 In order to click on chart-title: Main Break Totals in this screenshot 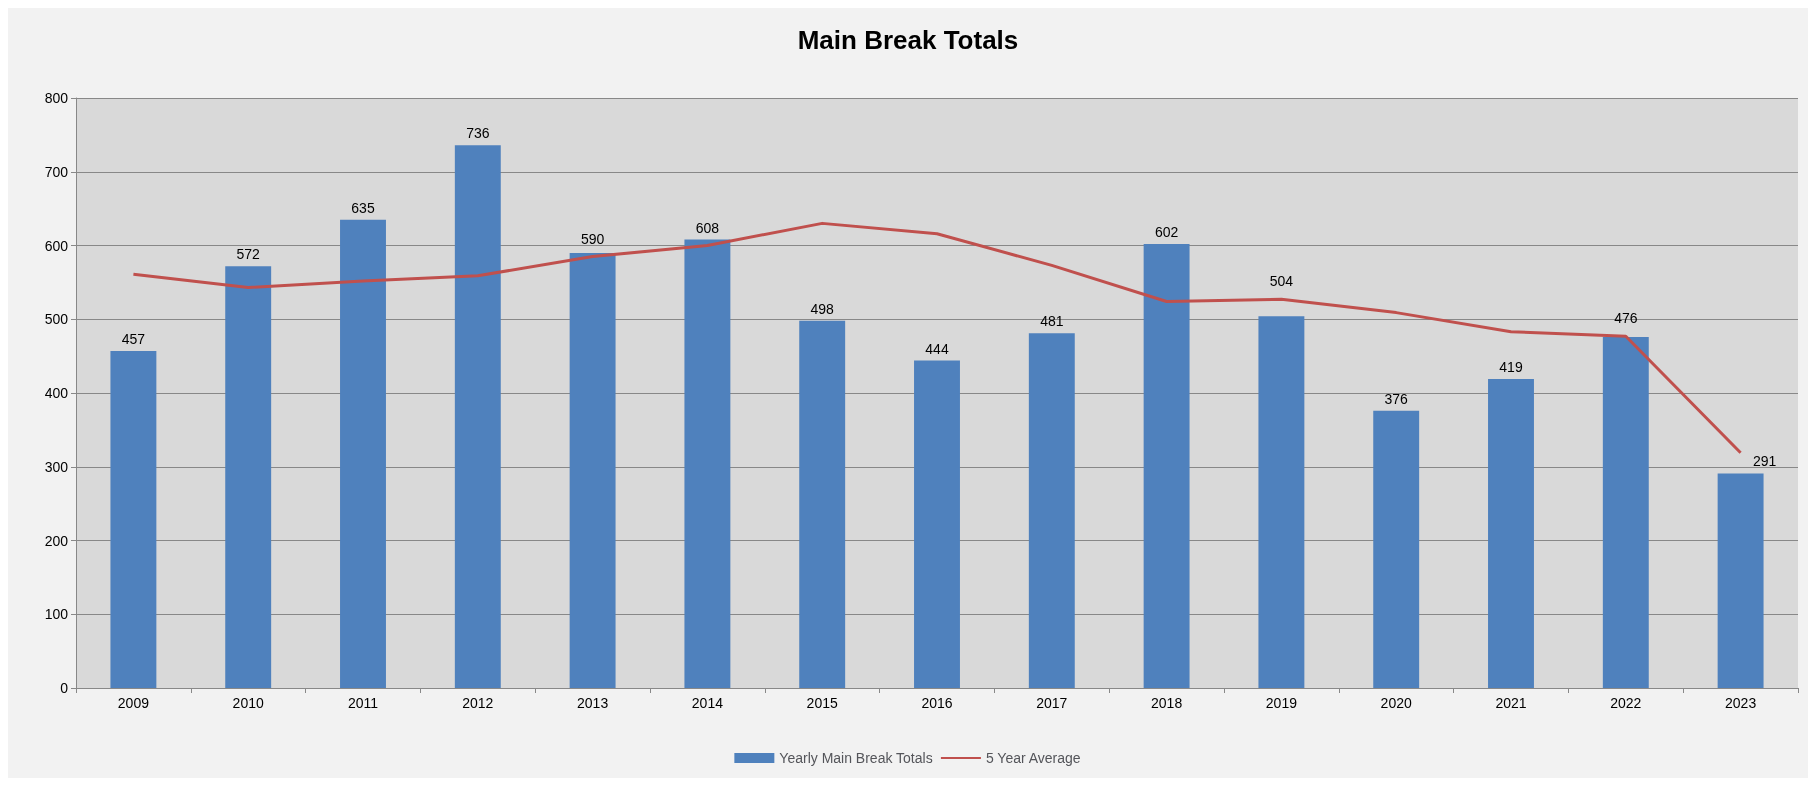, I will do `click(908, 40)`.